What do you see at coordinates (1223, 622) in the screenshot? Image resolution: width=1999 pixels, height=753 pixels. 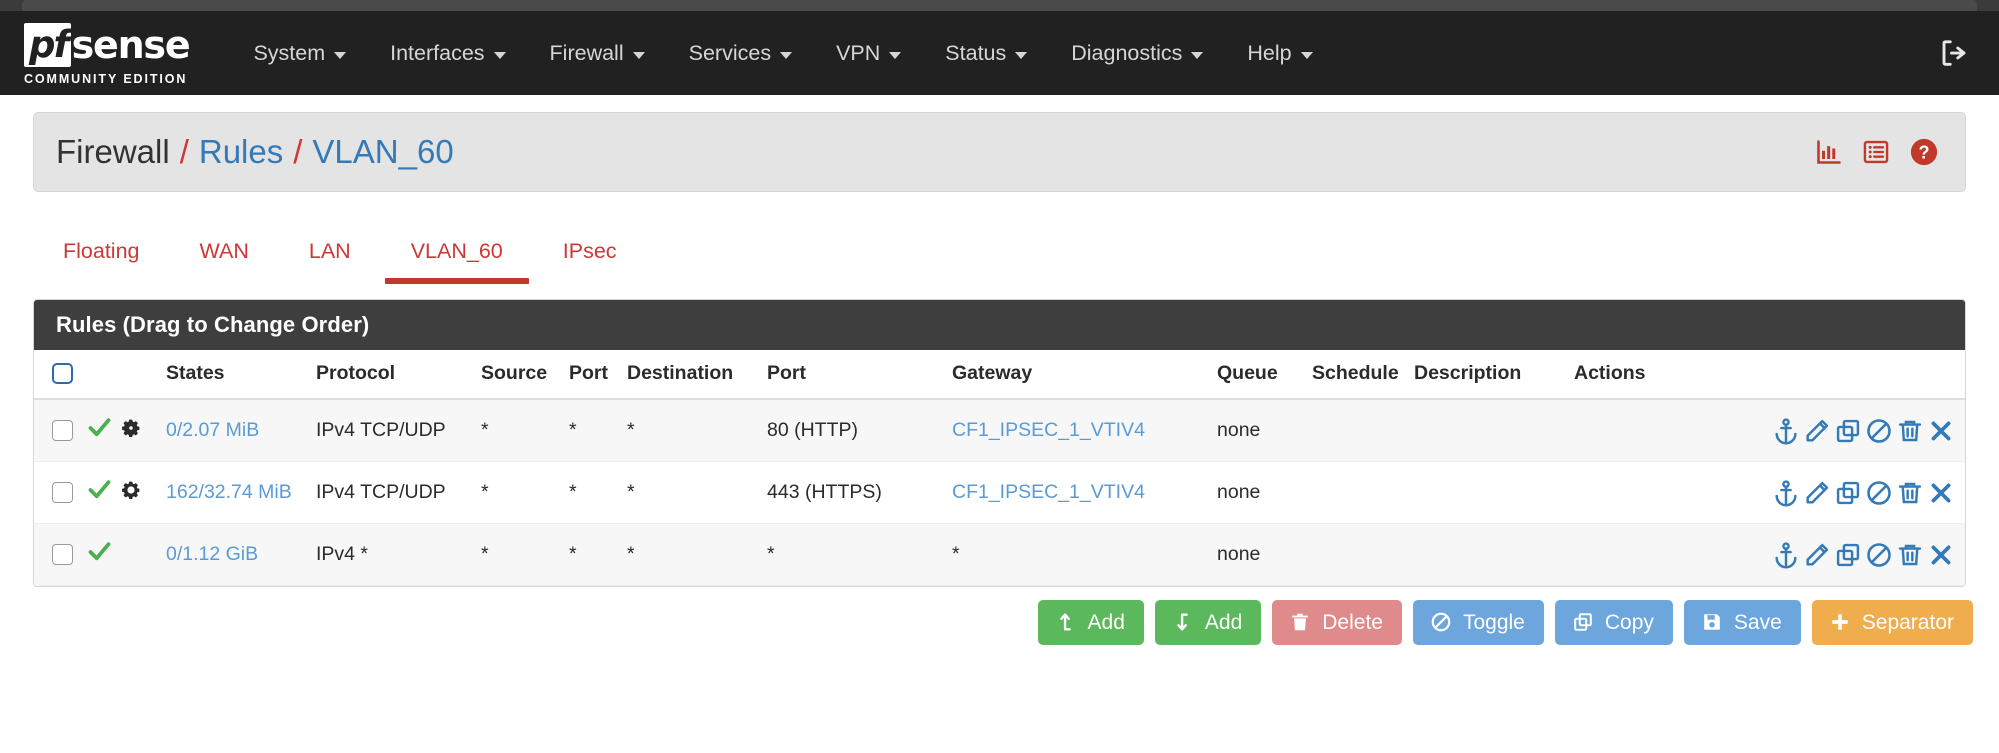 I see `add-rule-bottom-label: Add` at bounding box center [1223, 622].